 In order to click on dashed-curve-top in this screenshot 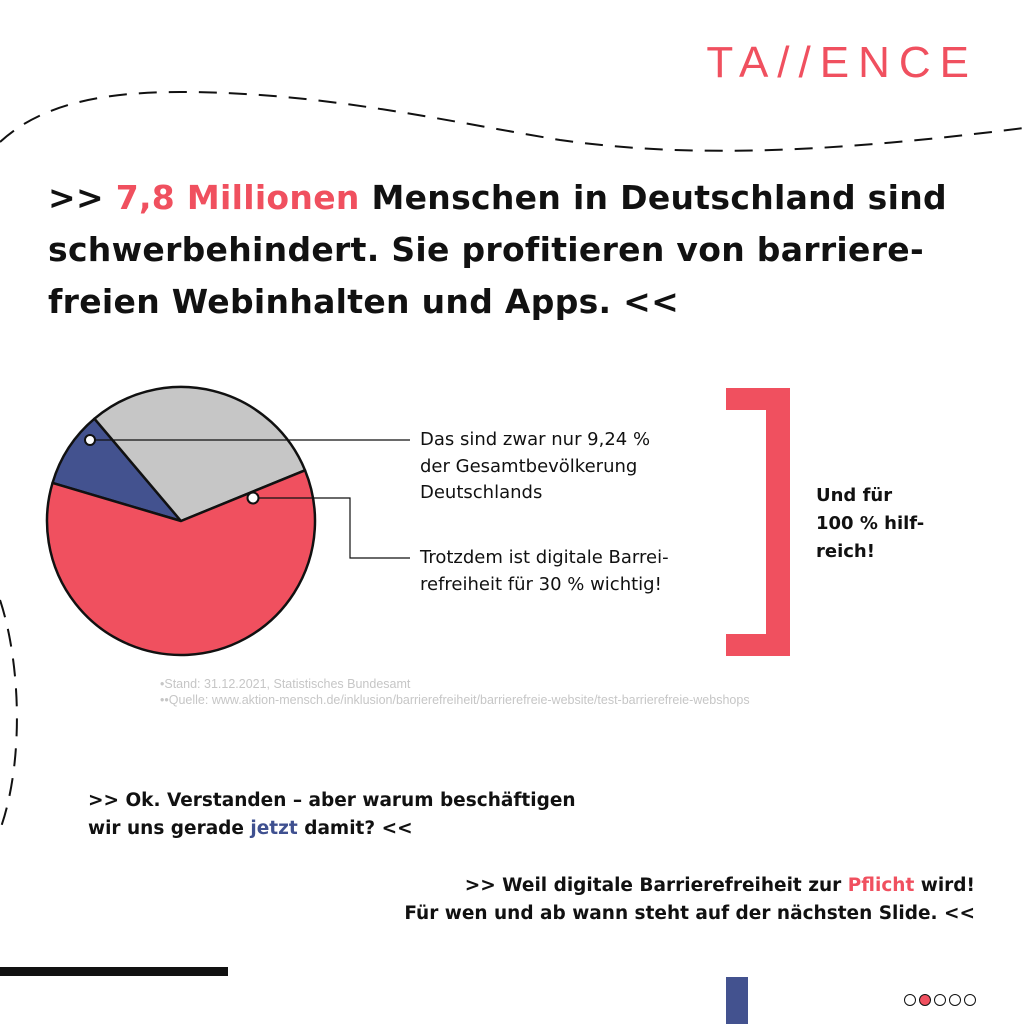, I will do `click(512, 121)`.